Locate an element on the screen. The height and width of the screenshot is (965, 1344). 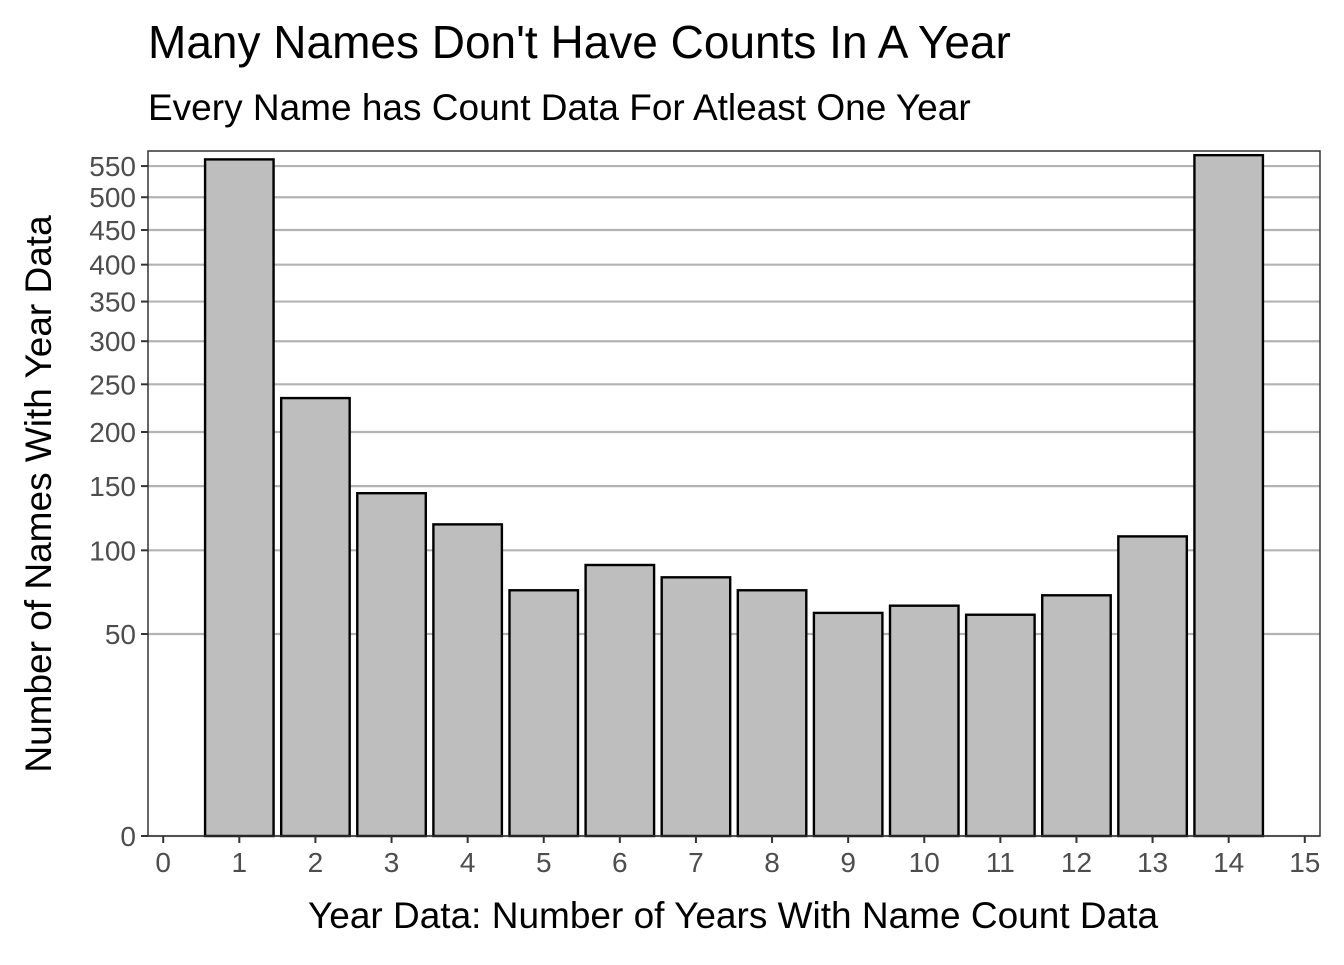
x-tick-label-11: 11 is located at coordinates (1000, 862).